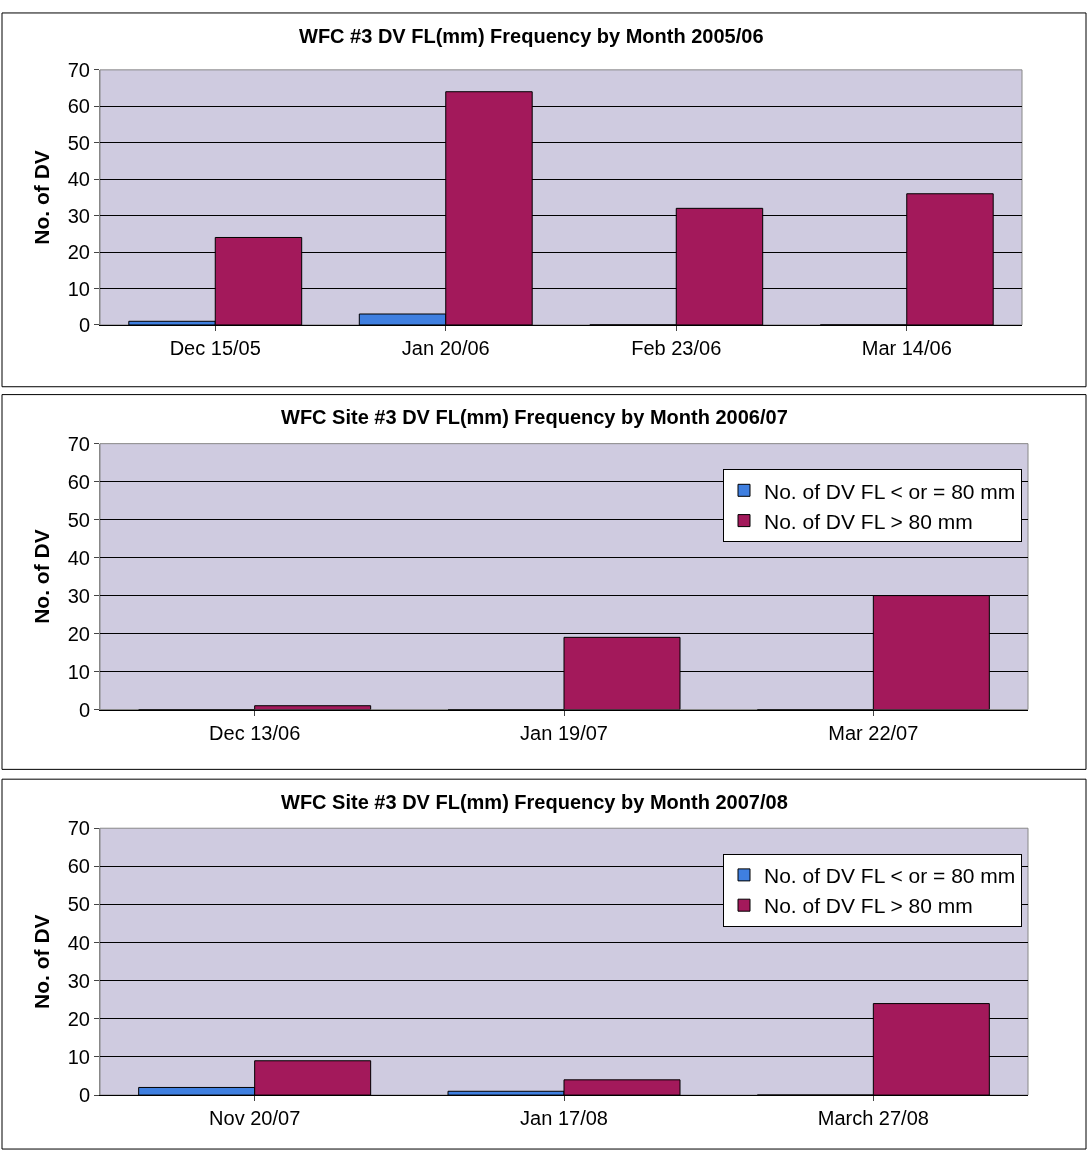  Describe the element at coordinates (534, 802) in the screenshot. I see `chart-title: WFC Site #3 DV FL(mm) Frequency by Month 2007/08` at that location.